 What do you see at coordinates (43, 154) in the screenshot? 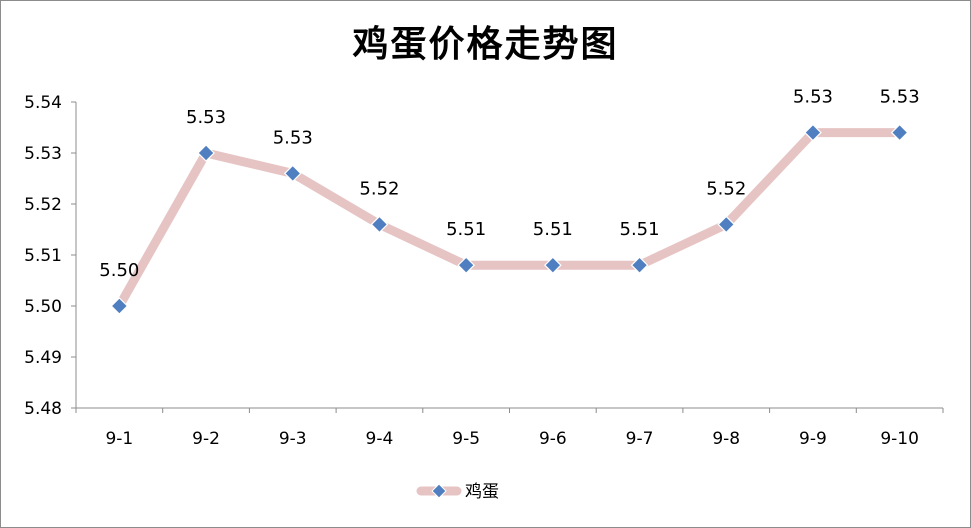
I see `y-tick-label: 5.53` at bounding box center [43, 154].